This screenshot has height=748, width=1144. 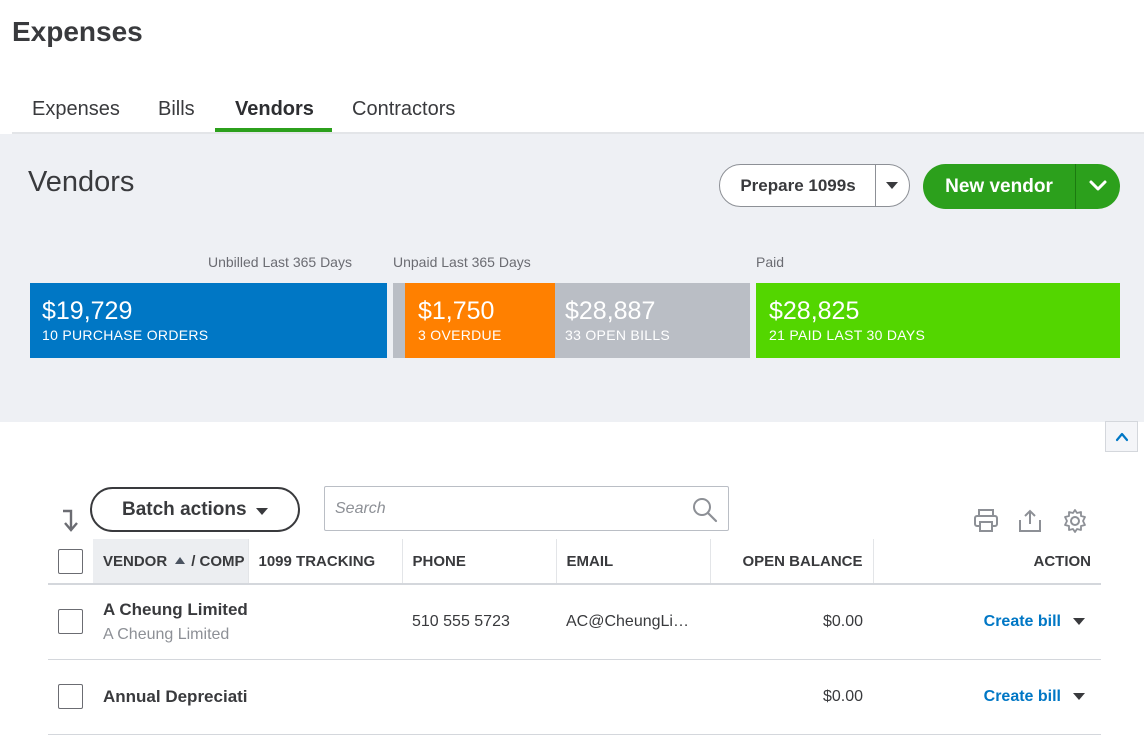 What do you see at coordinates (180, 561) in the screenshot?
I see `sort-ascending-icon` at bounding box center [180, 561].